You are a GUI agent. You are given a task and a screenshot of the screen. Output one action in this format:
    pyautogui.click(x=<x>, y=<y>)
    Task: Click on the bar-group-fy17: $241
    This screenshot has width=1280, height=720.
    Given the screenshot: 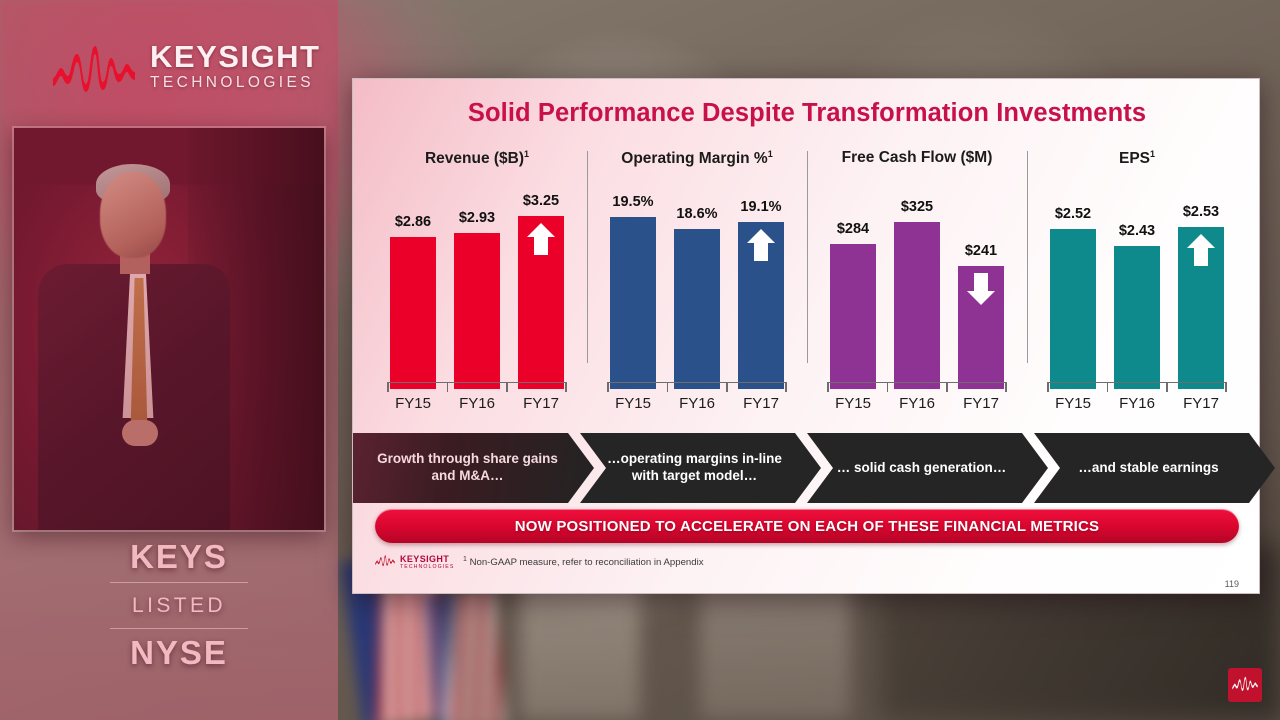 What is the action you would take?
    pyautogui.click(x=981, y=289)
    